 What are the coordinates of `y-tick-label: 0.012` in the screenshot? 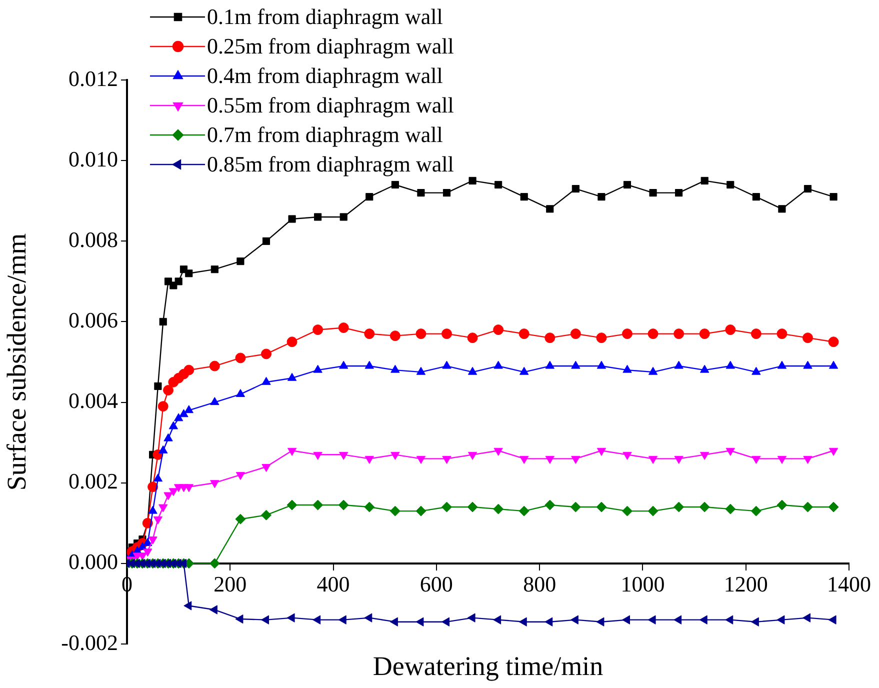 It's located at (93, 78).